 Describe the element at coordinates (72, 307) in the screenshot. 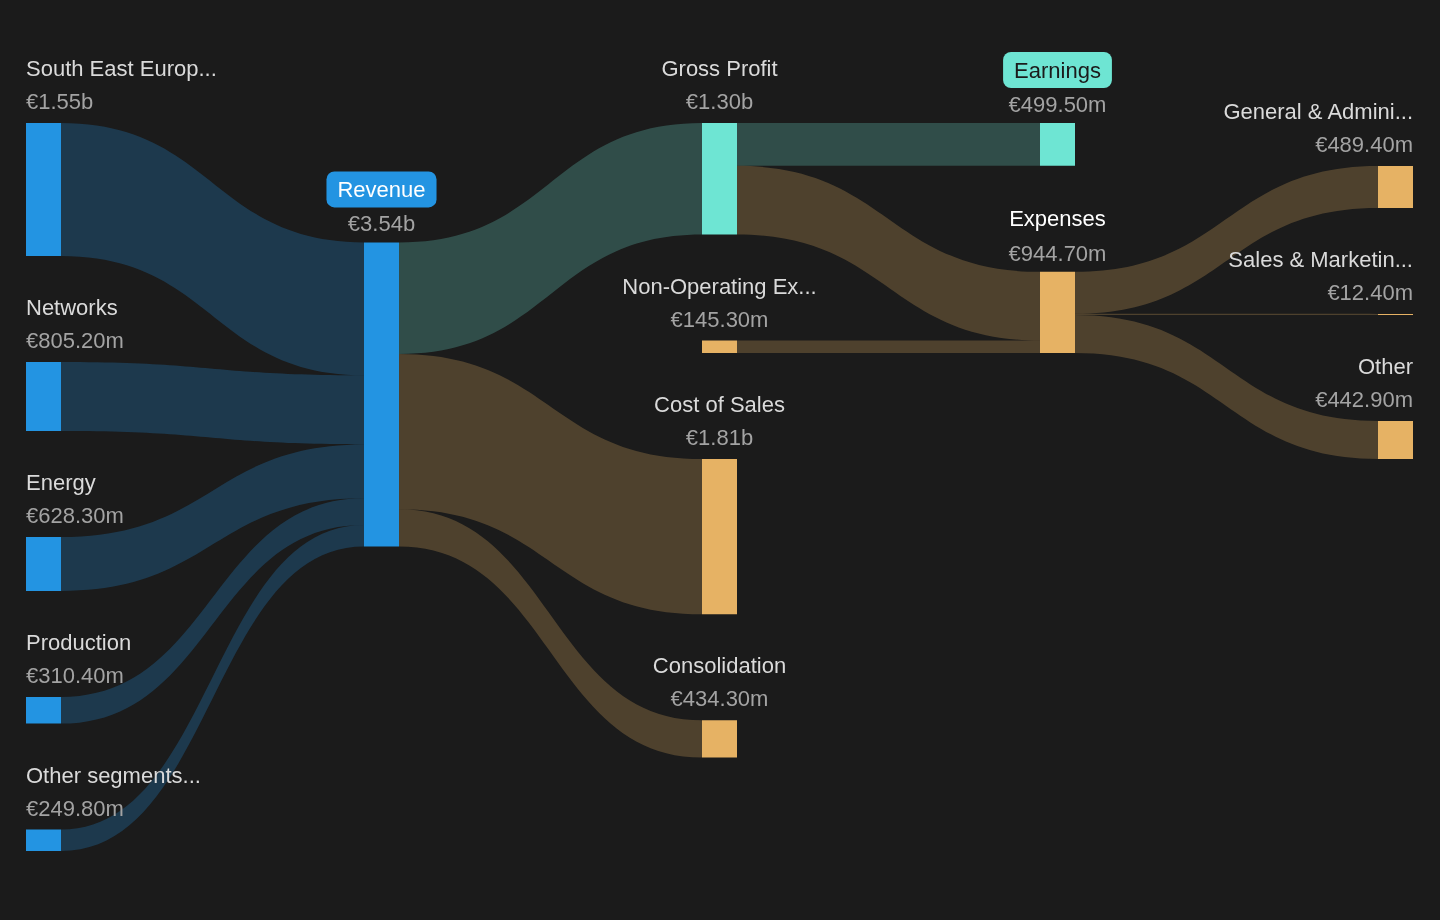

I see `category-label: Networks` at that location.